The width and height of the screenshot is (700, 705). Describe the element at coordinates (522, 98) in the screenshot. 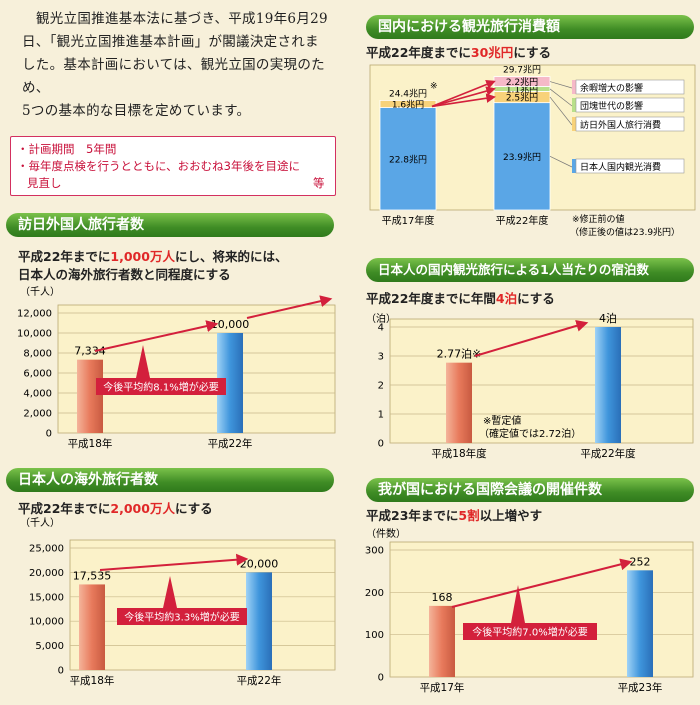

I see `segment-label: 2.5兆円` at that location.